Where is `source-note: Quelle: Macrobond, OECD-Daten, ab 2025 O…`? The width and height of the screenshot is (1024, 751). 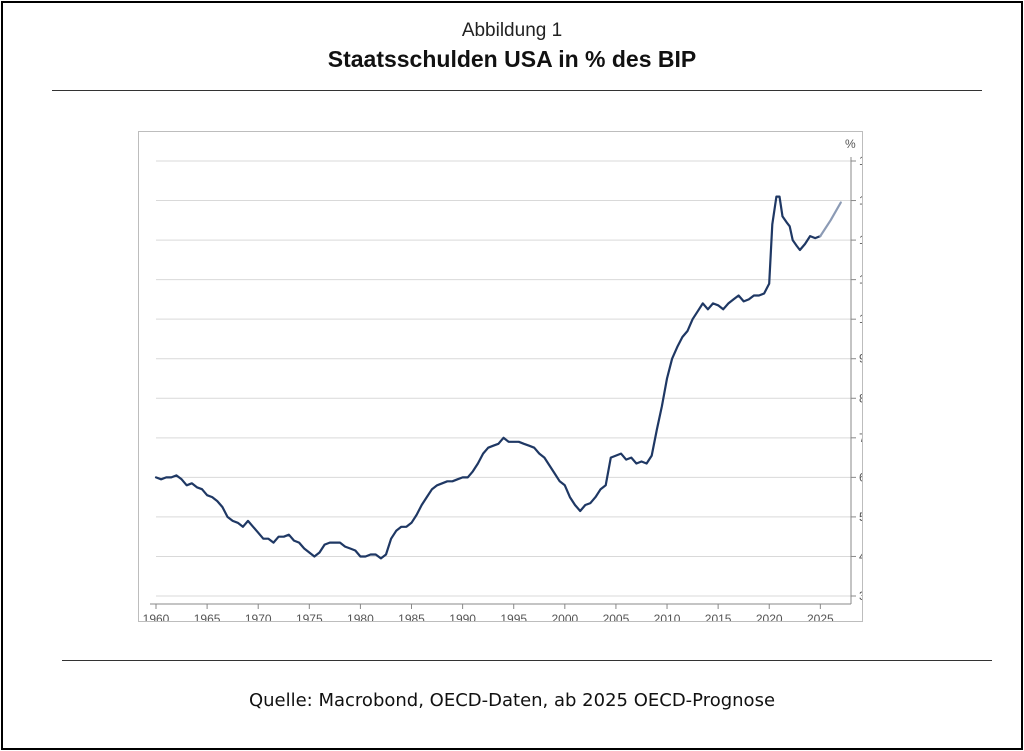
source-note: Quelle: Macrobond, OECD-Daten, ab 2025 O… is located at coordinates (512, 700).